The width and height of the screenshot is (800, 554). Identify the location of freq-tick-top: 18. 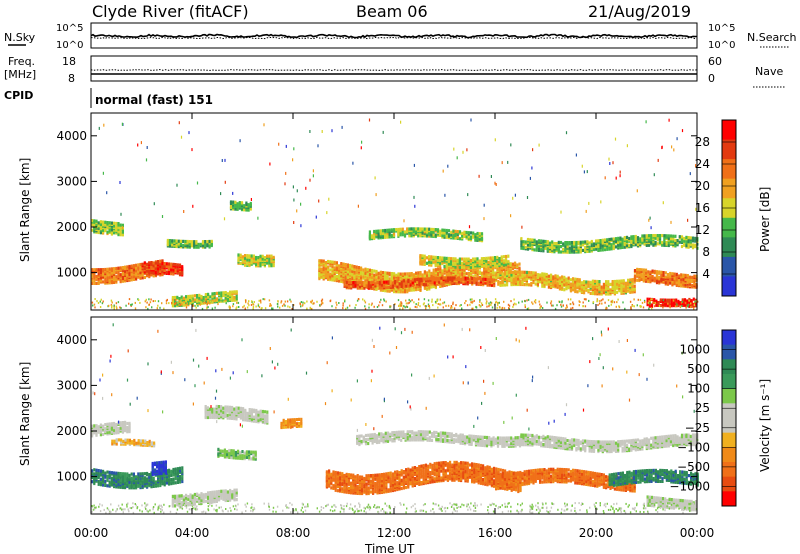
(69, 61).